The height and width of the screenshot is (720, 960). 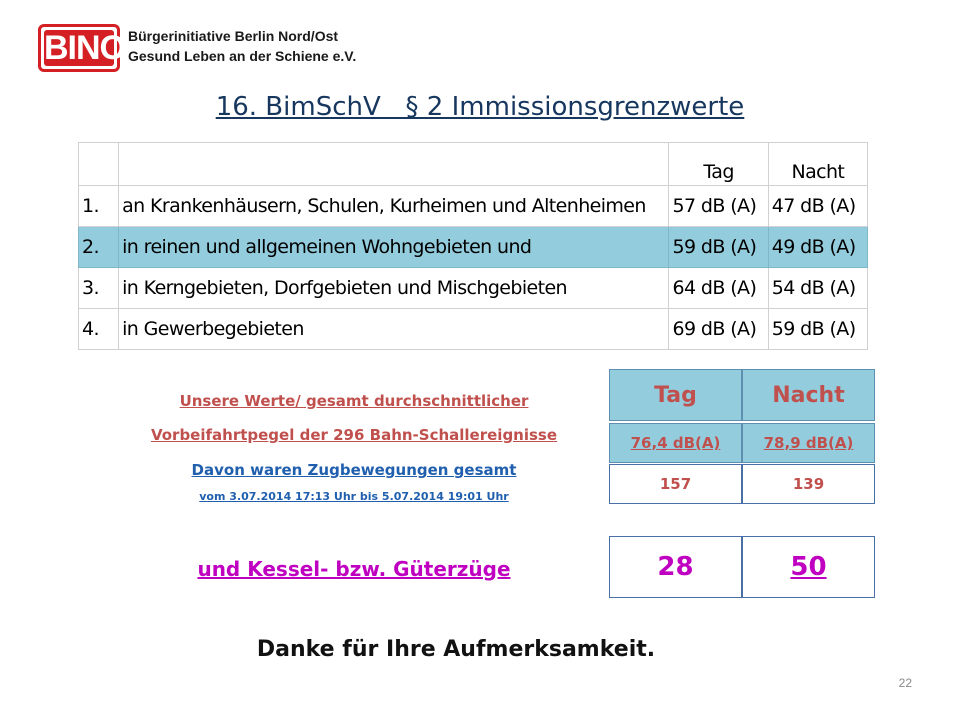 I want to click on row-number: 1., so click(x=98, y=206).